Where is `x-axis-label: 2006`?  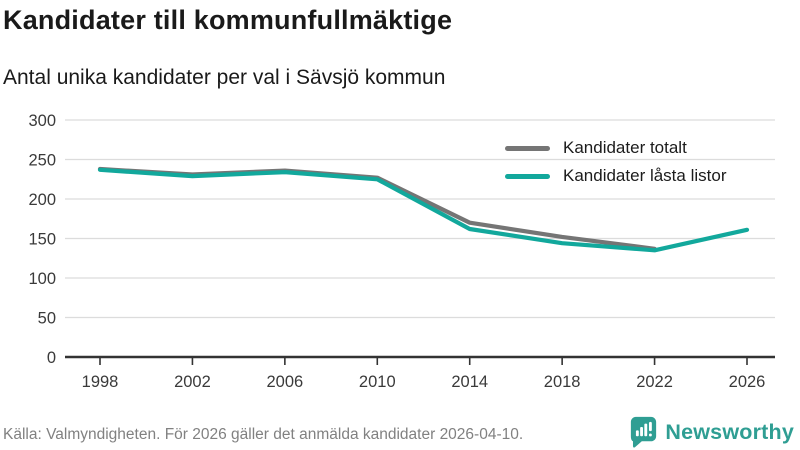 x-axis-label: 2006 is located at coordinates (284, 382).